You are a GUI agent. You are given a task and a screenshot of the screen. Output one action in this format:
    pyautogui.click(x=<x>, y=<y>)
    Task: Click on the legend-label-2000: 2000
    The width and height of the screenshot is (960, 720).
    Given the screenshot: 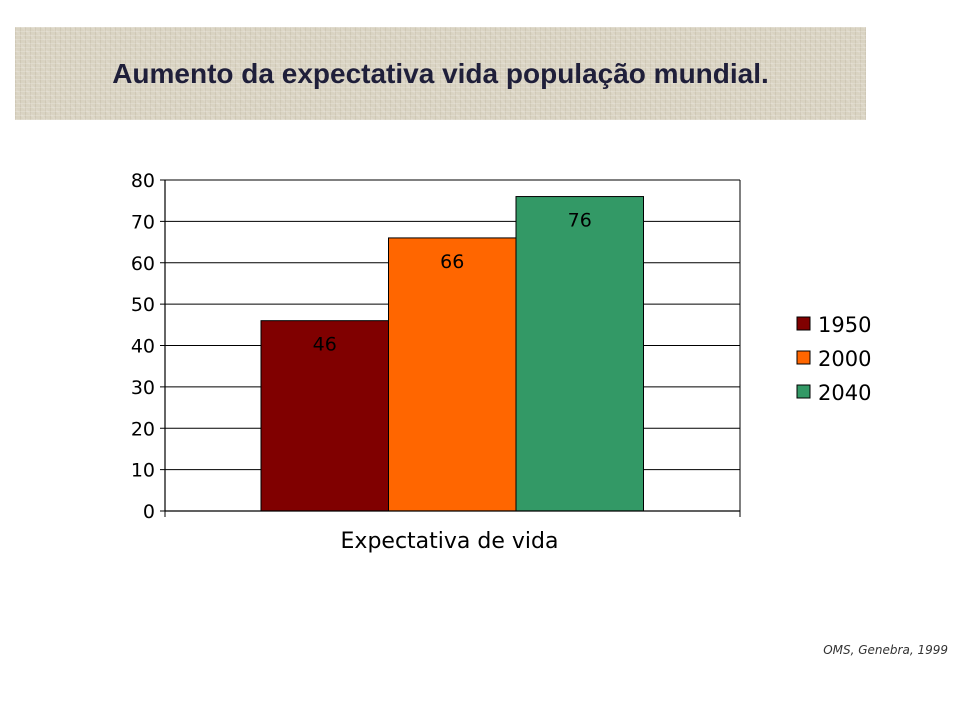 What is the action you would take?
    pyautogui.click(x=844, y=359)
    